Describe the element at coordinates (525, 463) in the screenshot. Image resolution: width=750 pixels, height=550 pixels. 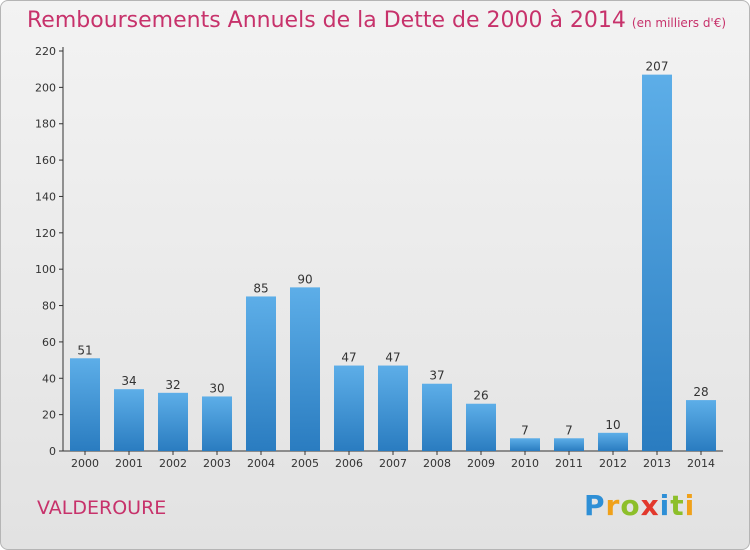
I see `x-tick-label: 2010` at that location.